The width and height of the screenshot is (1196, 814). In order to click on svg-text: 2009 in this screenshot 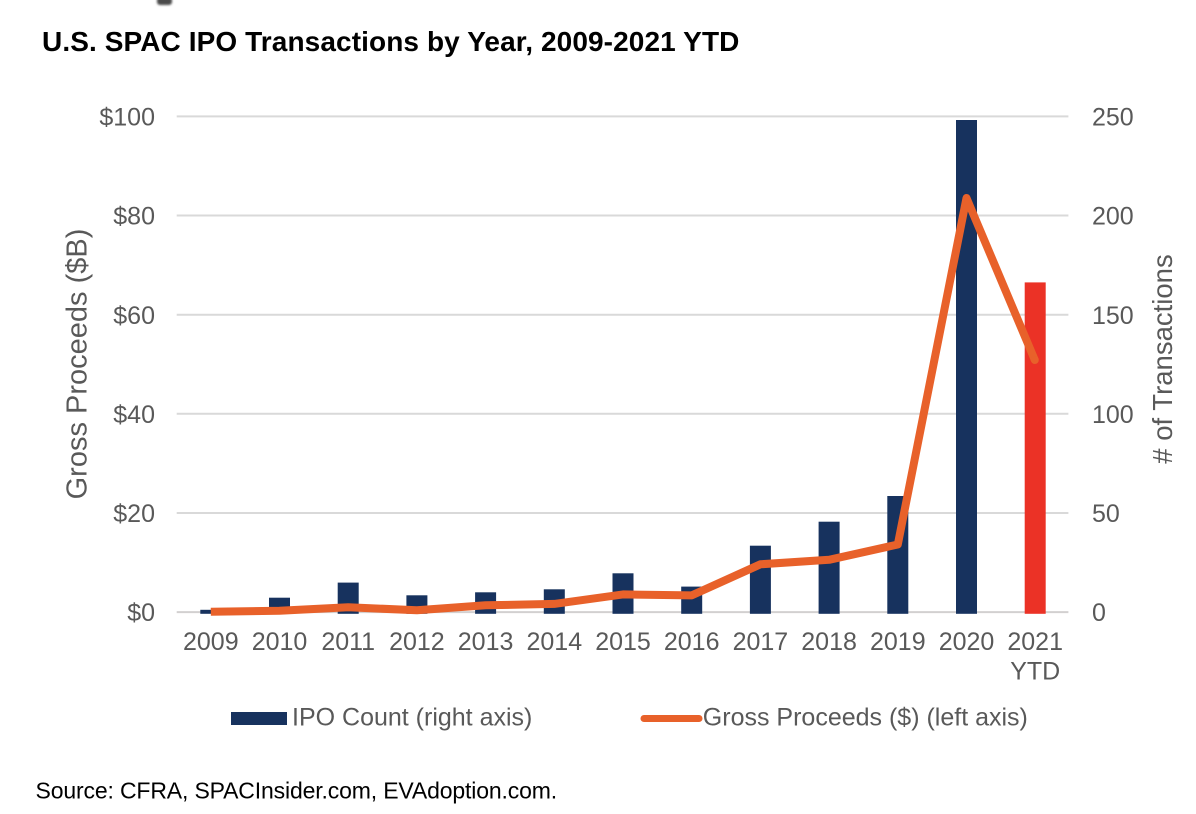, I will do `click(211, 642)`.